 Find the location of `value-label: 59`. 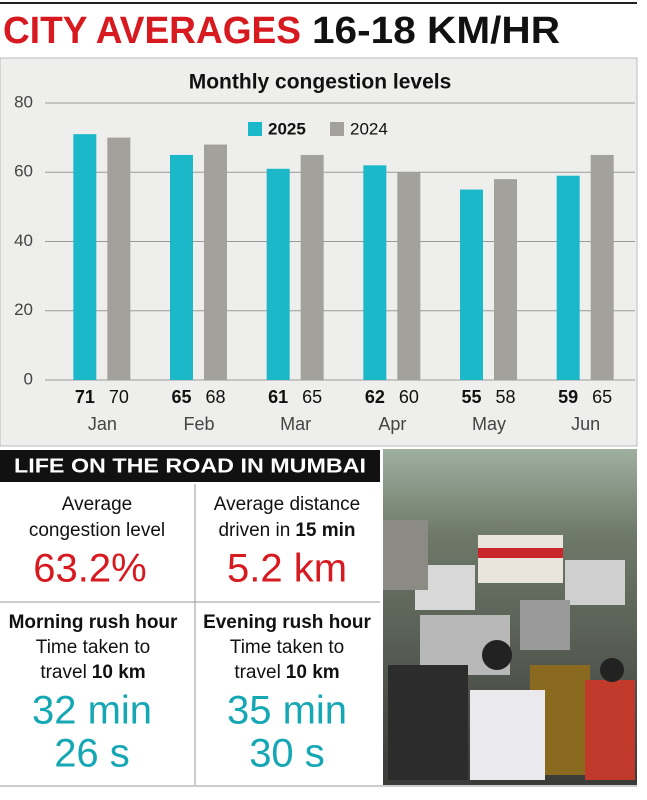

value-label: 59 is located at coordinates (568, 397).